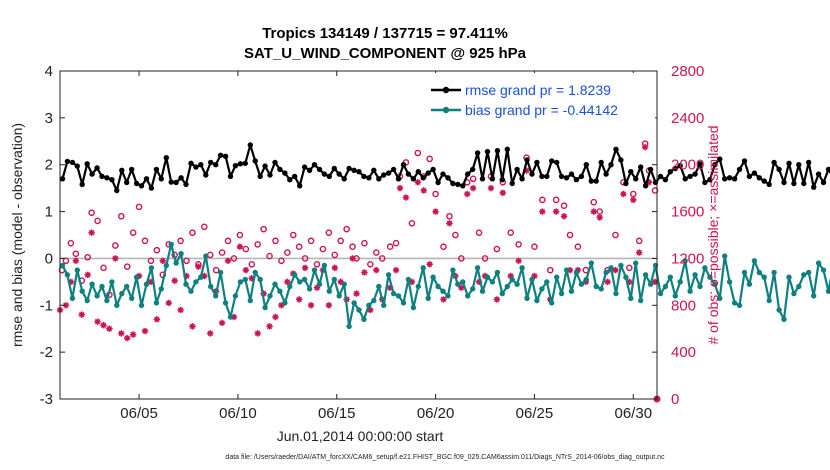  I want to click on left-tick-label: 0, so click(49, 258).